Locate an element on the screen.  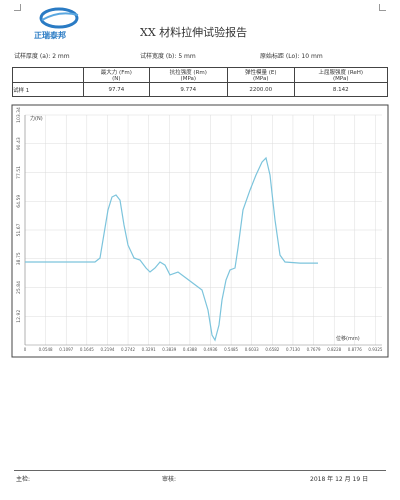
x-tick-label: 0.2194 is located at coordinates (107, 349).